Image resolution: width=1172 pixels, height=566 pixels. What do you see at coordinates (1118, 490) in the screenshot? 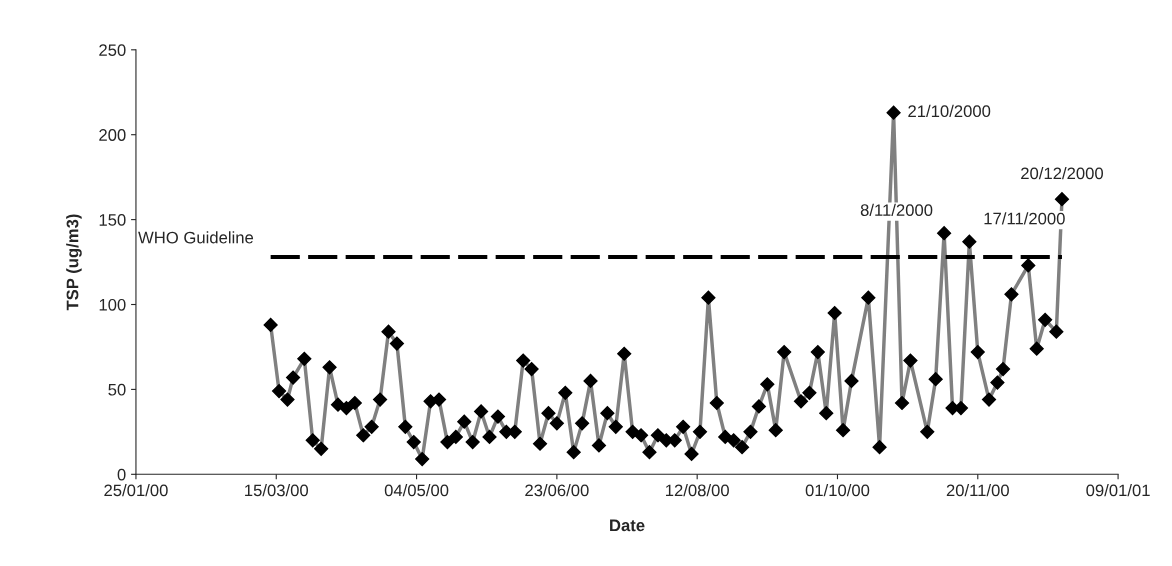
I see `x-tick-label: 09/01/01` at bounding box center [1118, 490].